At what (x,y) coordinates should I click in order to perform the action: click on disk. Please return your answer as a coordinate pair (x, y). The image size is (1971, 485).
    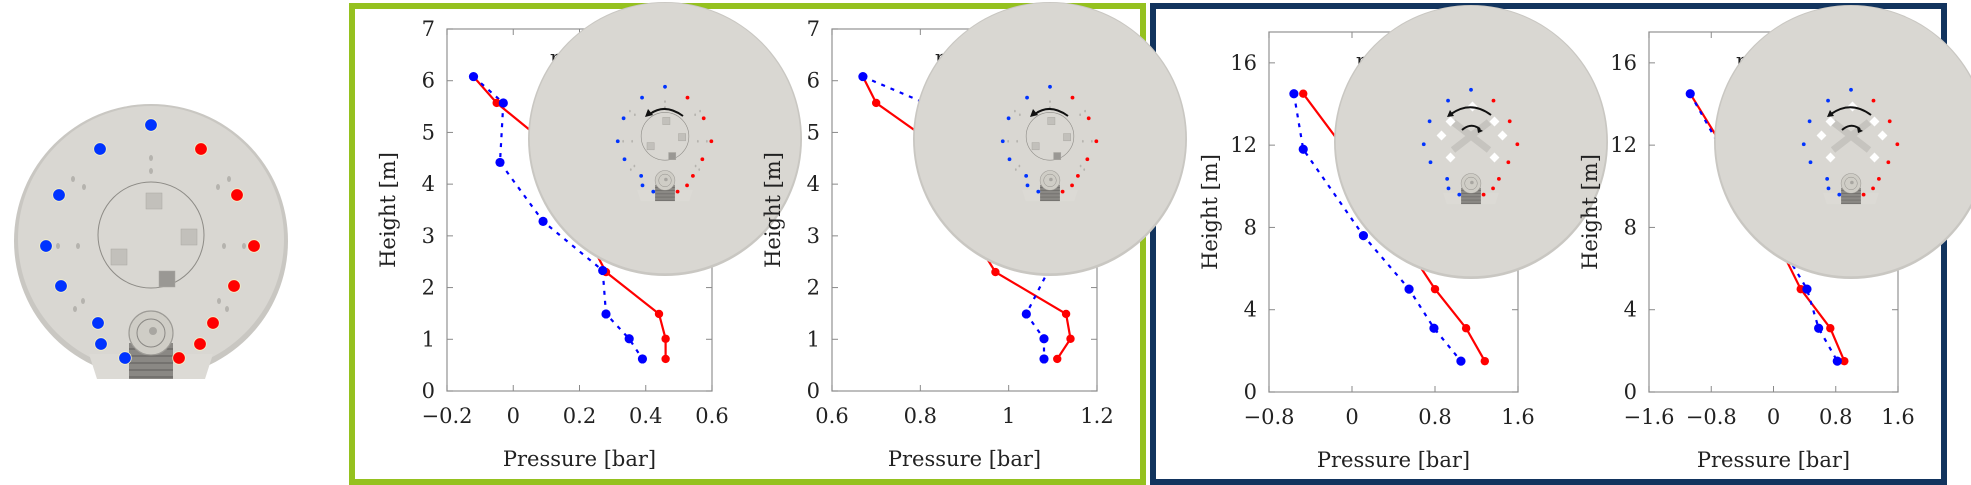
    Looking at the image, I should click on (151, 241).